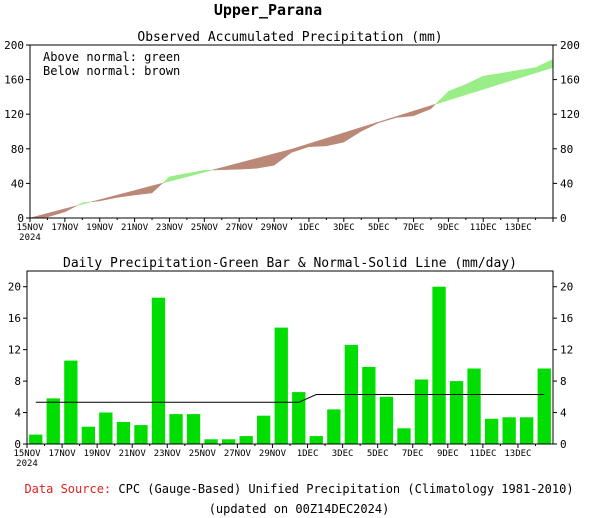  Describe the element at coordinates (570, 45) in the screenshot. I see `y-tick-label-right: 200` at that location.